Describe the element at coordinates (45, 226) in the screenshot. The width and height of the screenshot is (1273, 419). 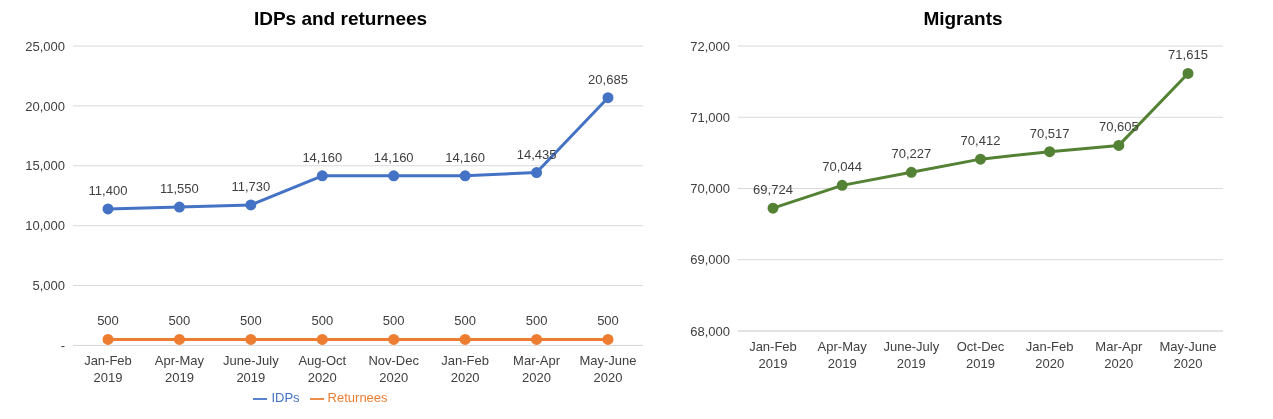
I see `y-tick-label: 10,000` at that location.